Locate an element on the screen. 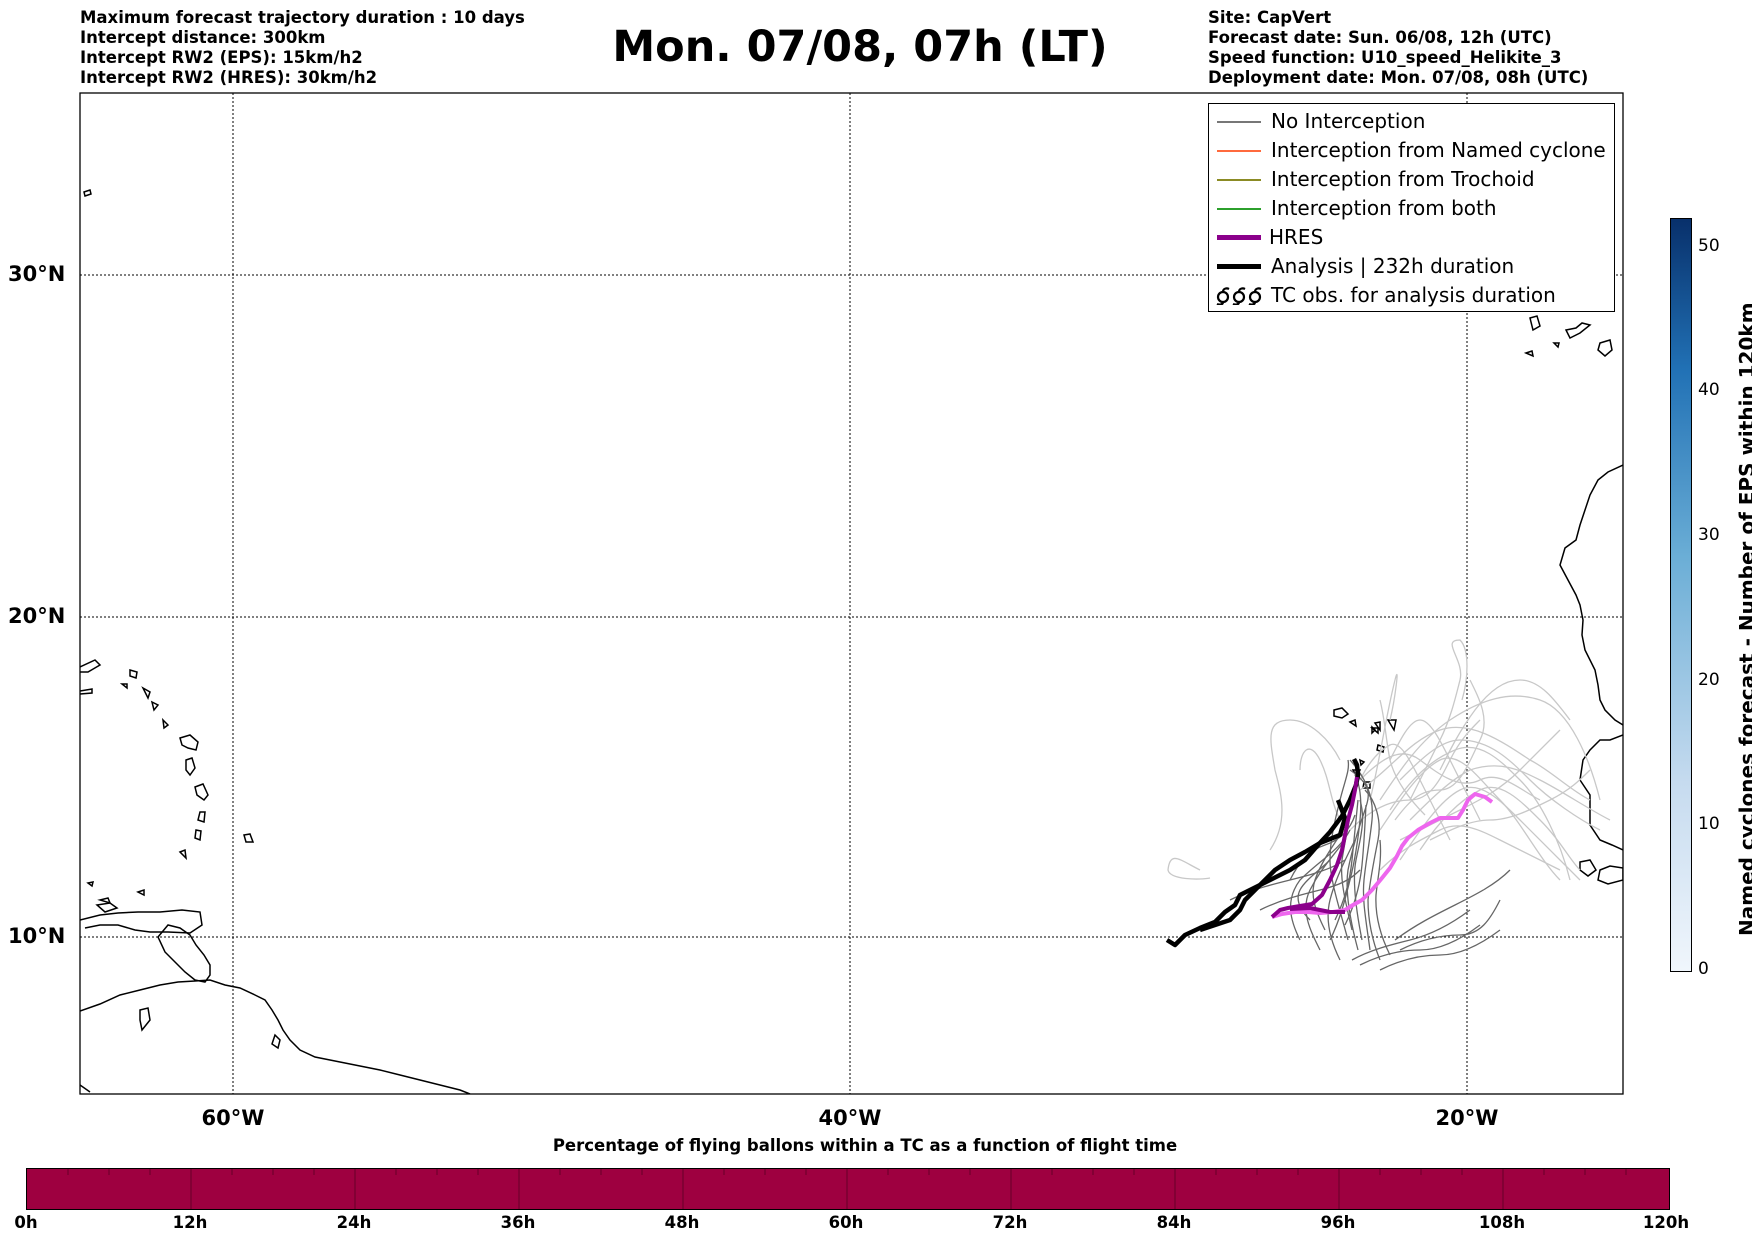  flight-bar-tick: 60h is located at coordinates (846, 1222).